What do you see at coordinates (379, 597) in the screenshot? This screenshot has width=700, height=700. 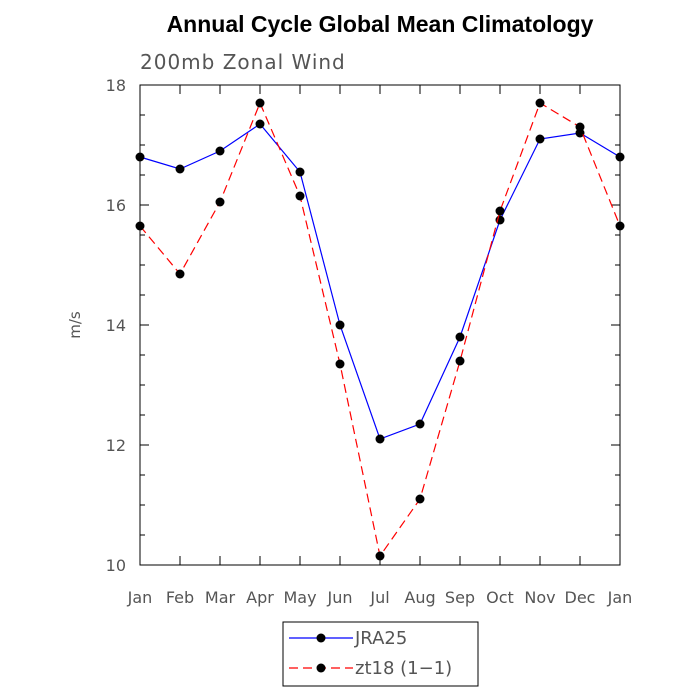 I see `x-tick-label: Jul` at bounding box center [379, 597].